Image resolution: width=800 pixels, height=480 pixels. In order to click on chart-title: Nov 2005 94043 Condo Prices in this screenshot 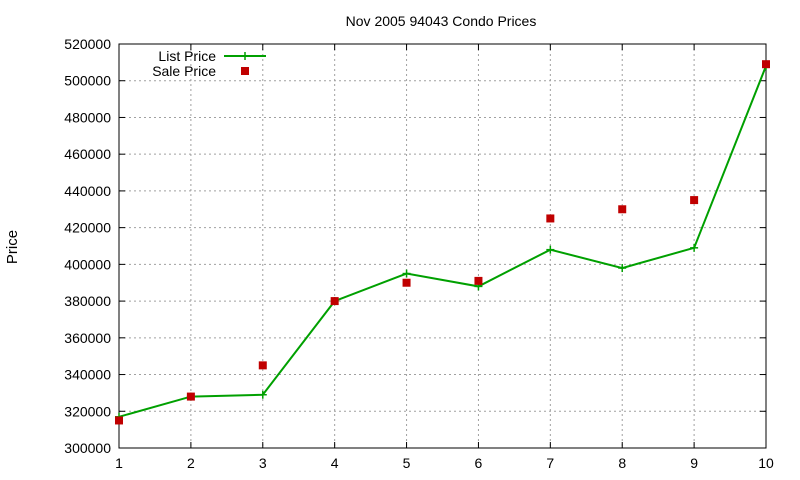, I will do `click(441, 21)`.